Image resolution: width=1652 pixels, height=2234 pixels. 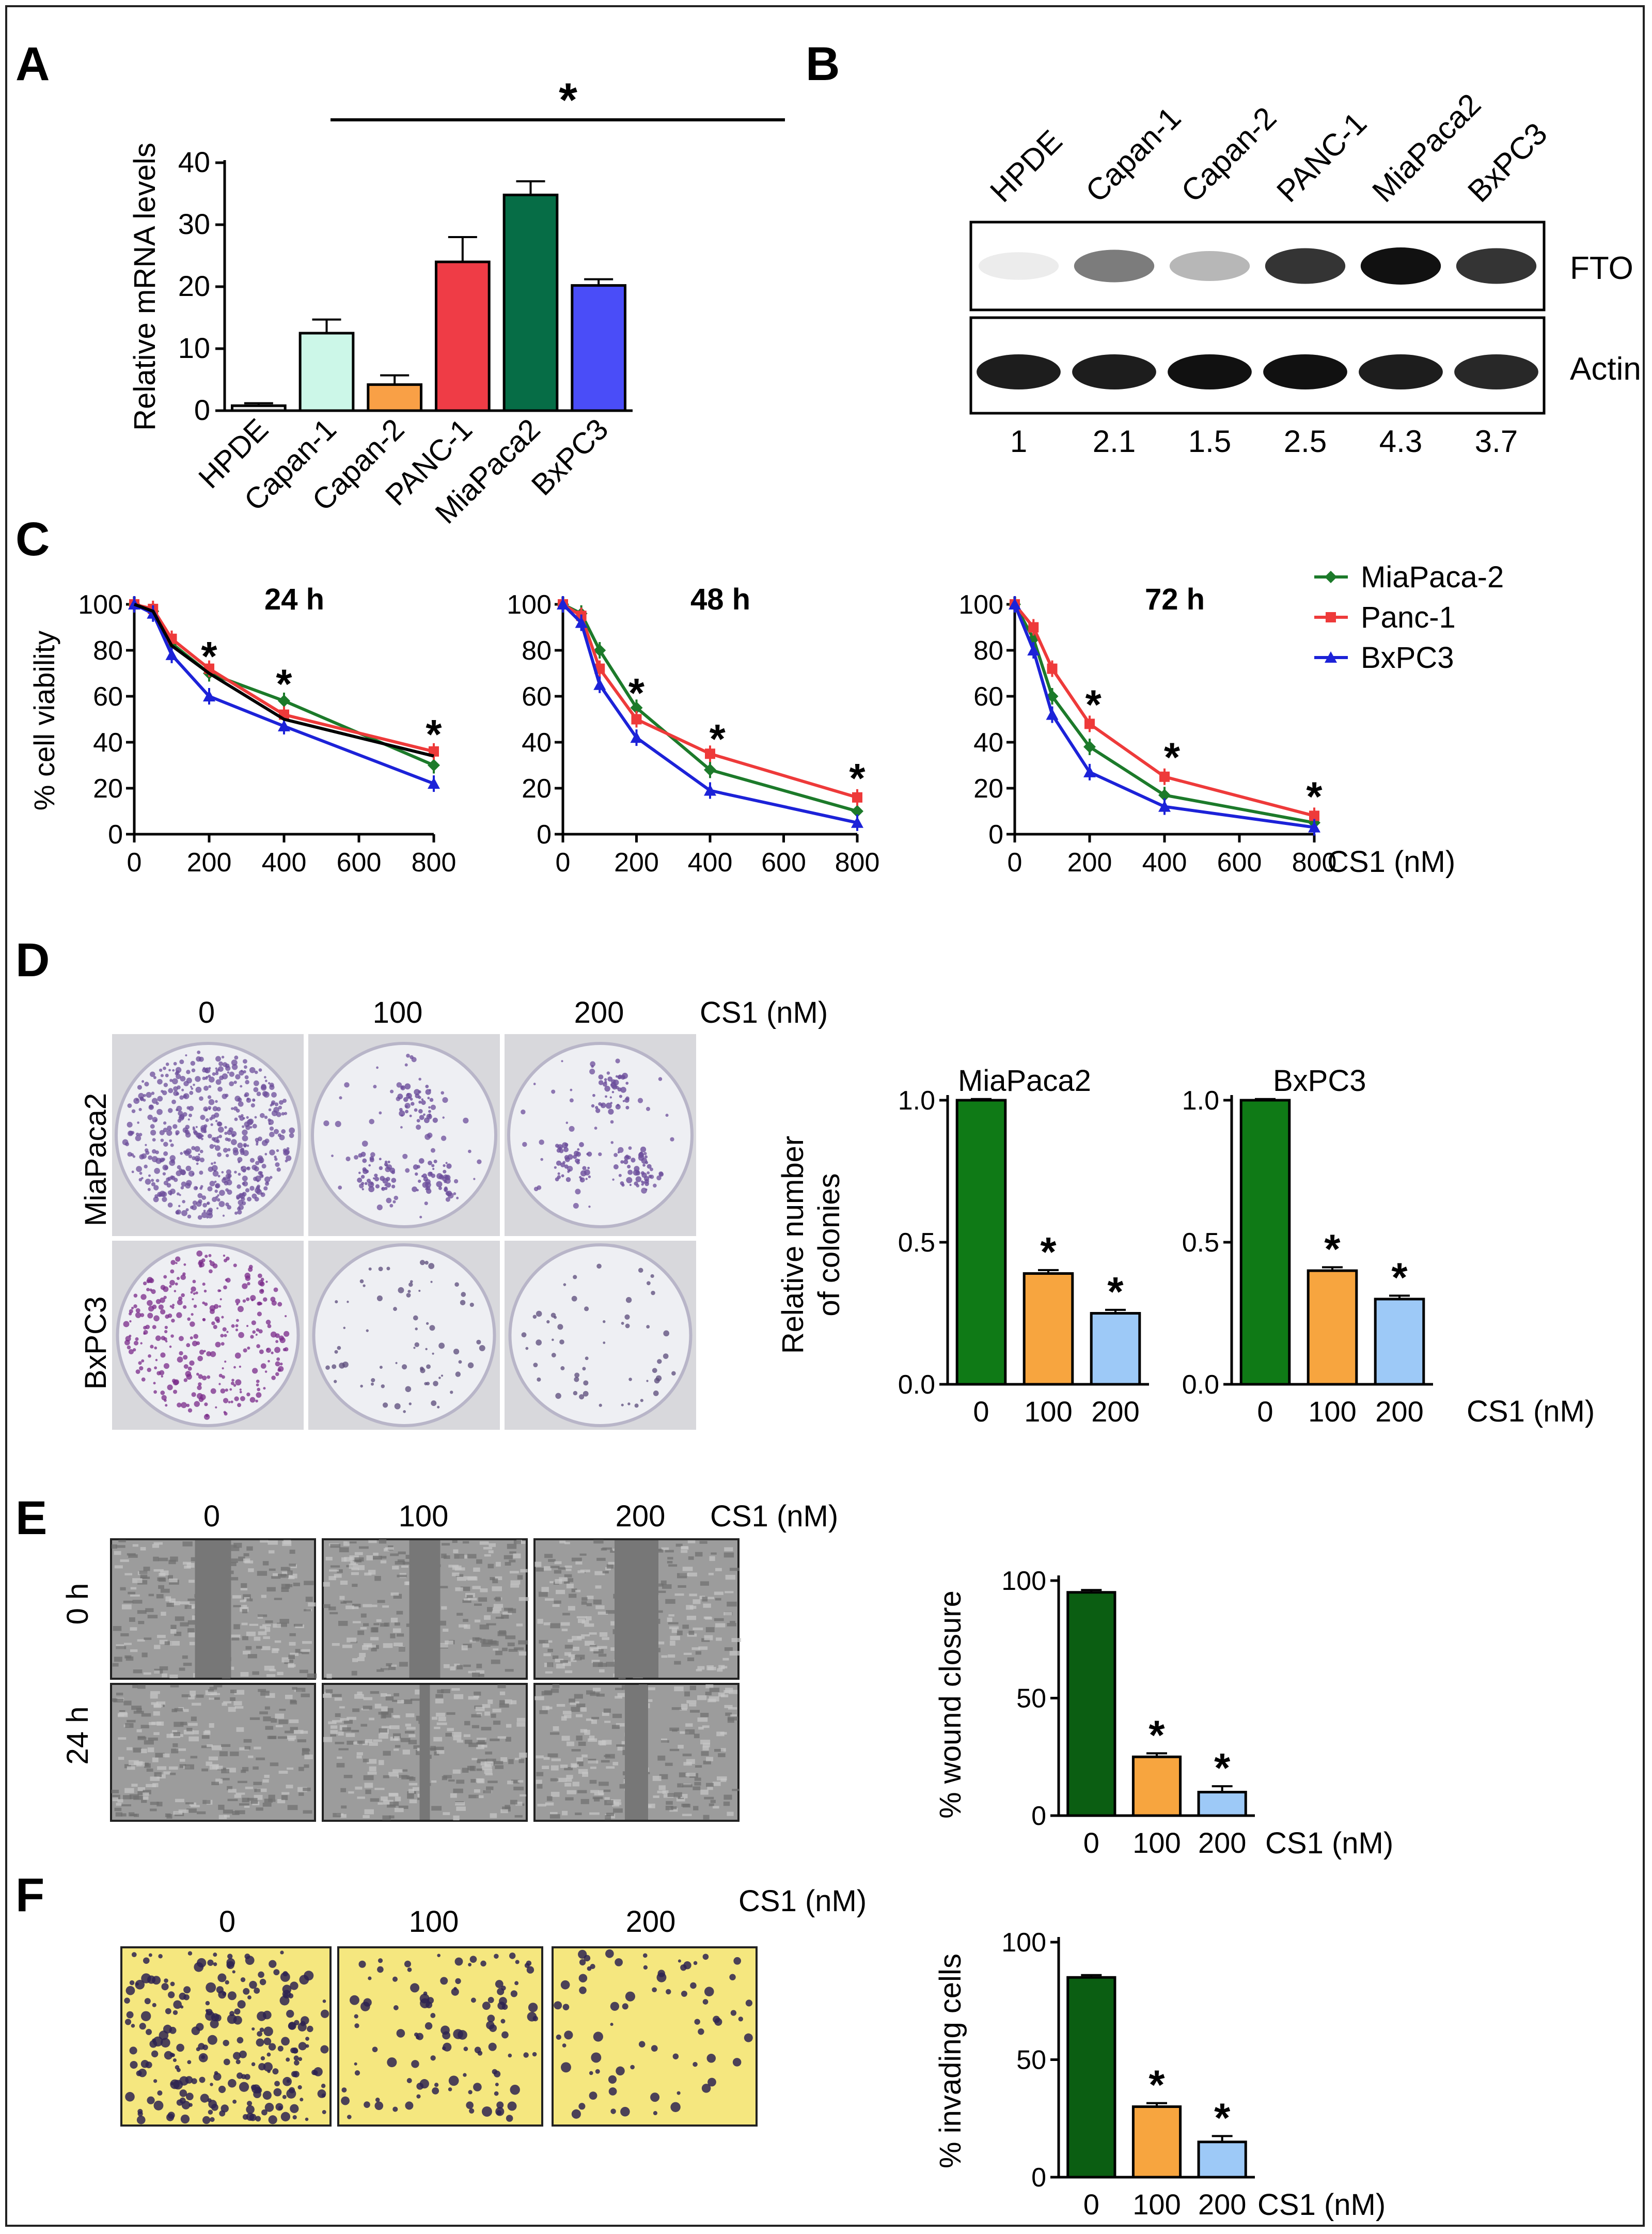 What do you see at coordinates (1200, 1385) in the screenshot?
I see `d-1-ytick-label: 0.0` at bounding box center [1200, 1385].